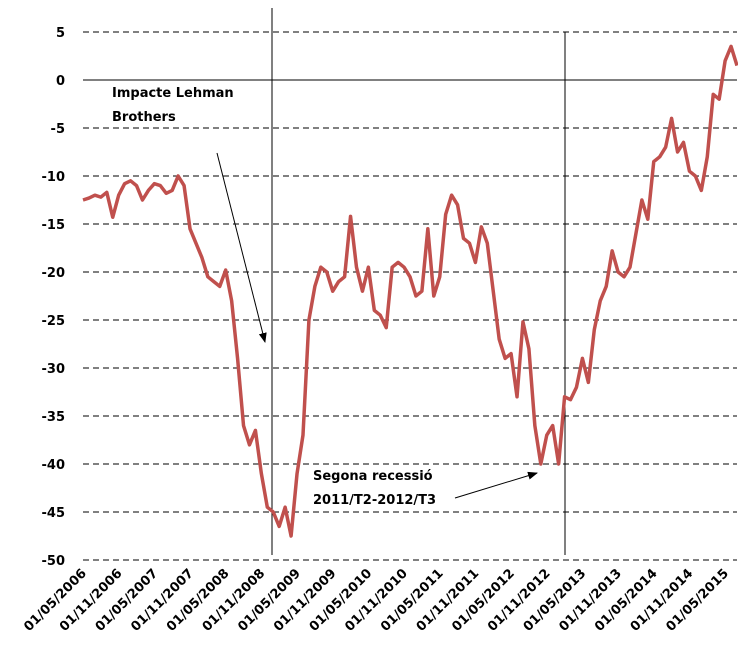  What do you see at coordinates (54, 321) in the screenshot?
I see `y-tick-label: -25` at bounding box center [54, 321].